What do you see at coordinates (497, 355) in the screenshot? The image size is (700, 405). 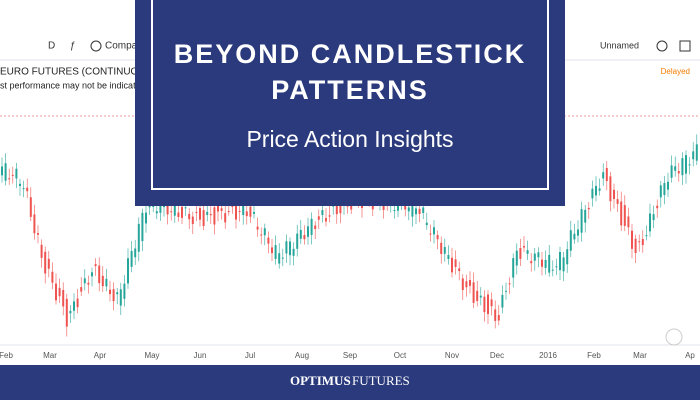 I see `month-label: Dec` at bounding box center [497, 355].